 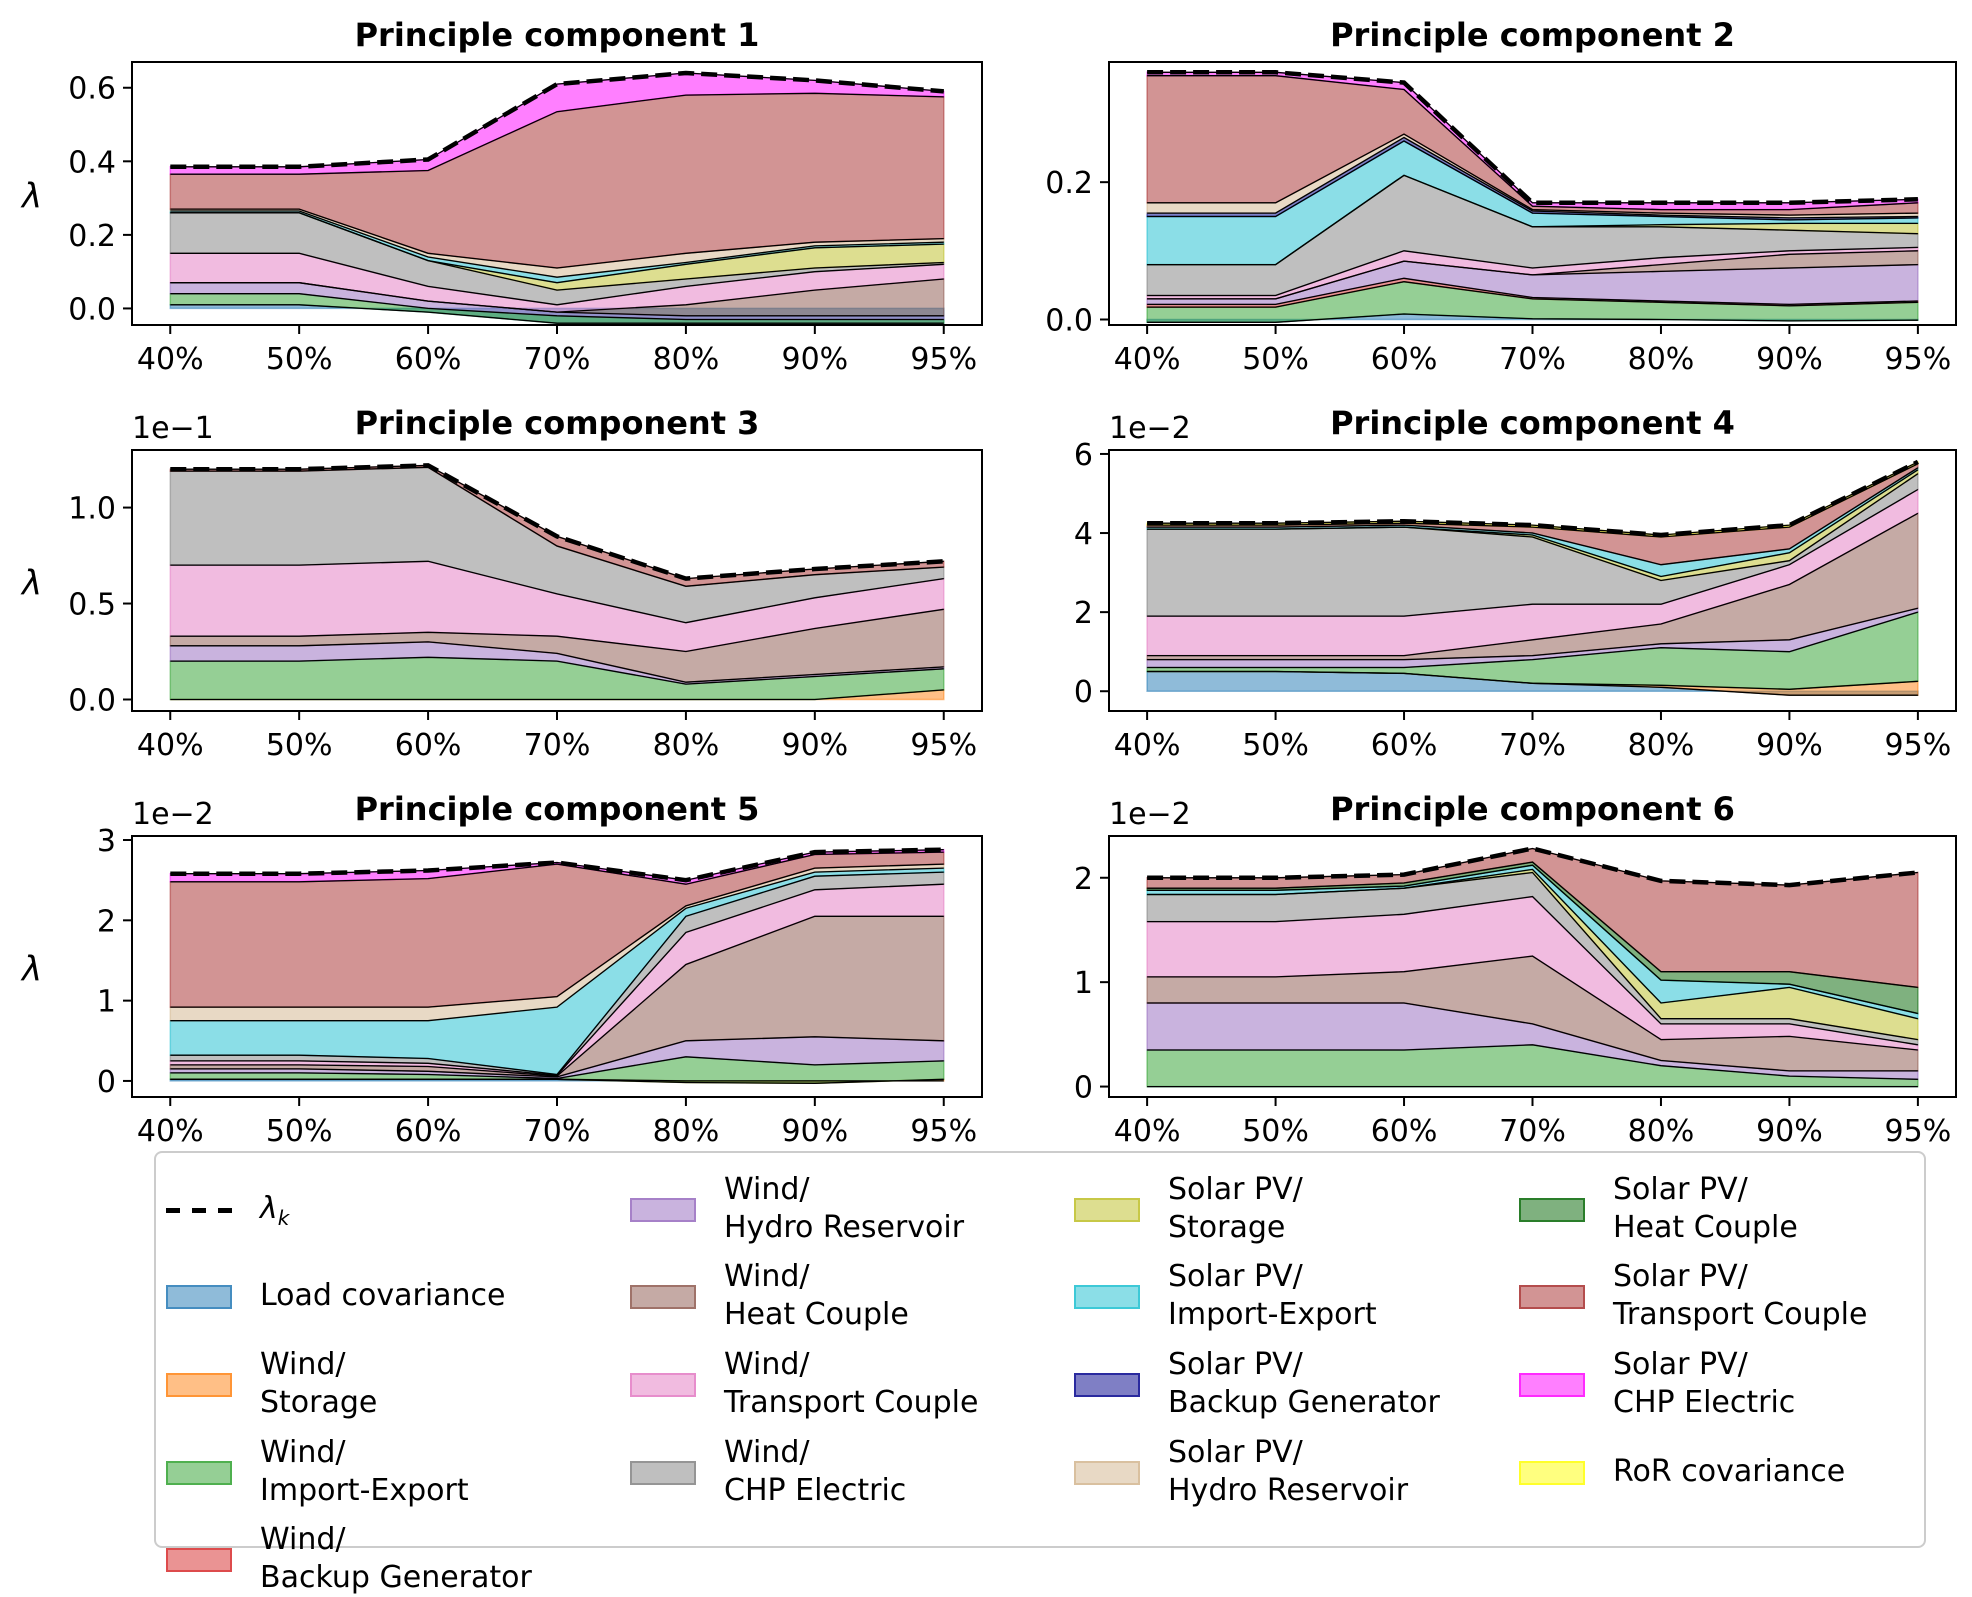 What do you see at coordinates (1235, 1208) in the screenshot?
I see `legend-label: Solar PV/ Storage` at bounding box center [1235, 1208].